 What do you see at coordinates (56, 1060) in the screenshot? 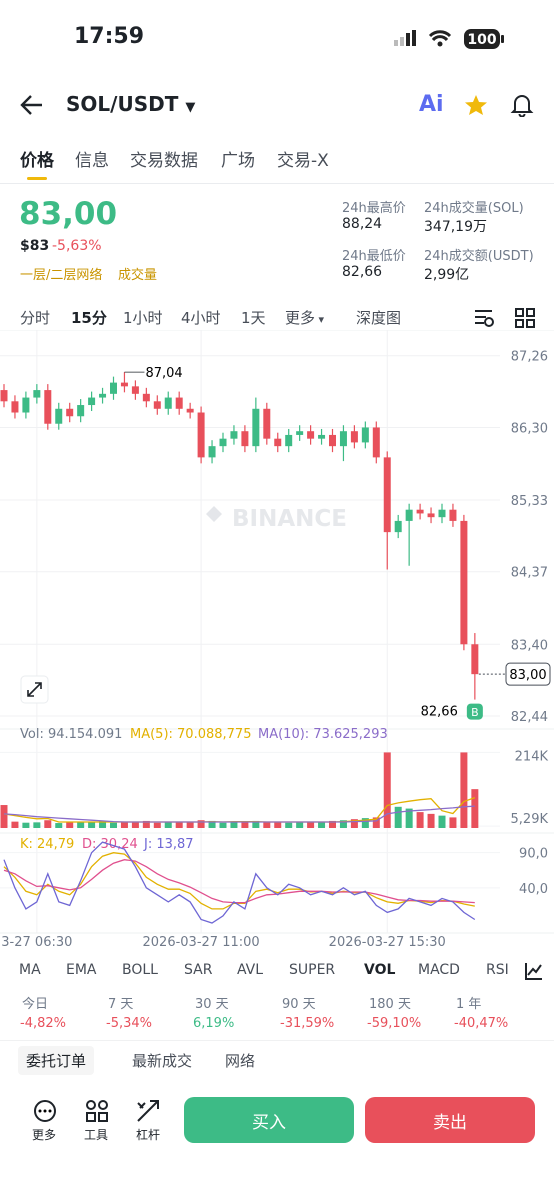
I see `order-tab: 委托订单` at bounding box center [56, 1060].